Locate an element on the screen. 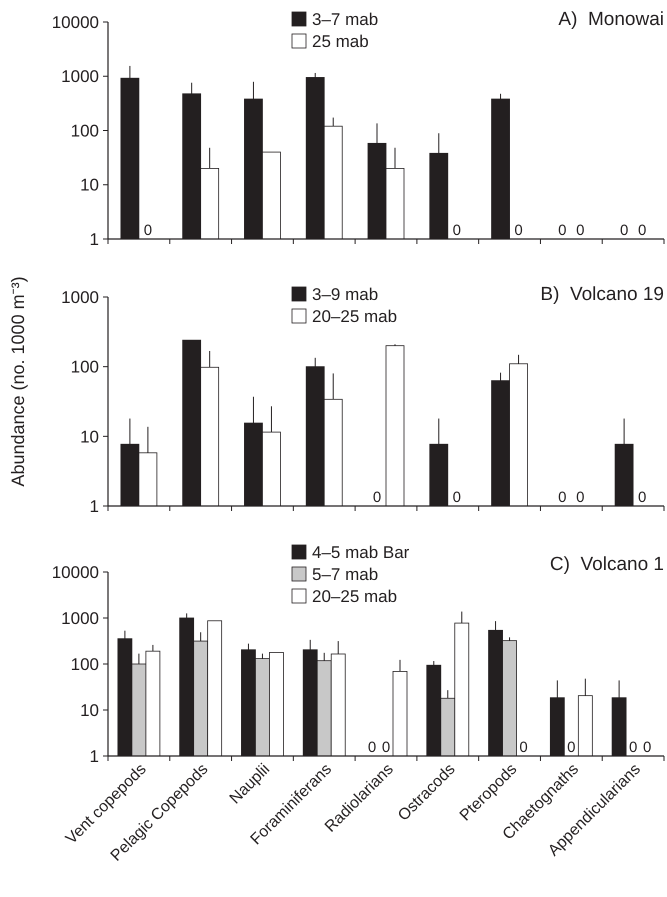  legend-label: 3–7 mab is located at coordinates (345, 19).